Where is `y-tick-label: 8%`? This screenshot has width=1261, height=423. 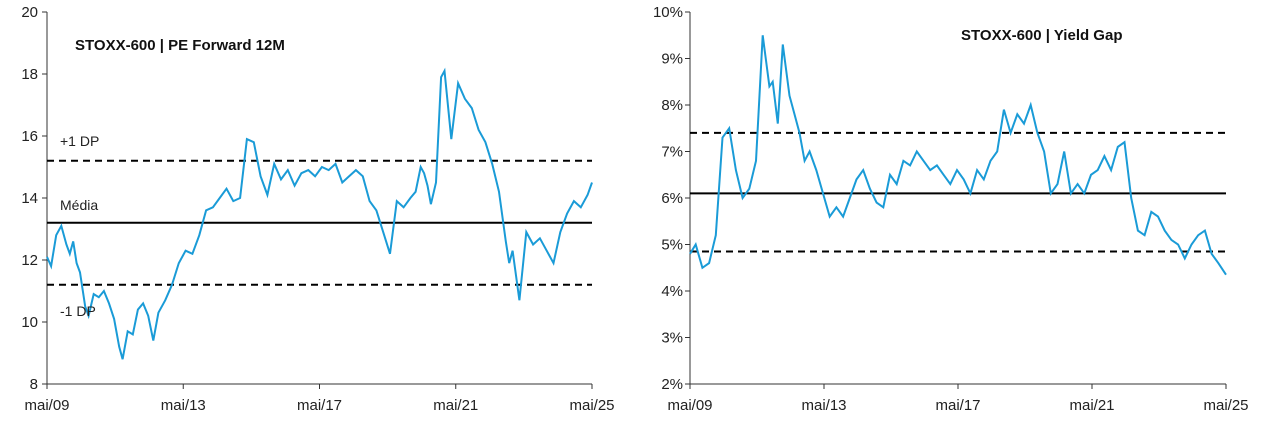 y-tick-label: 8% is located at coordinates (672, 105).